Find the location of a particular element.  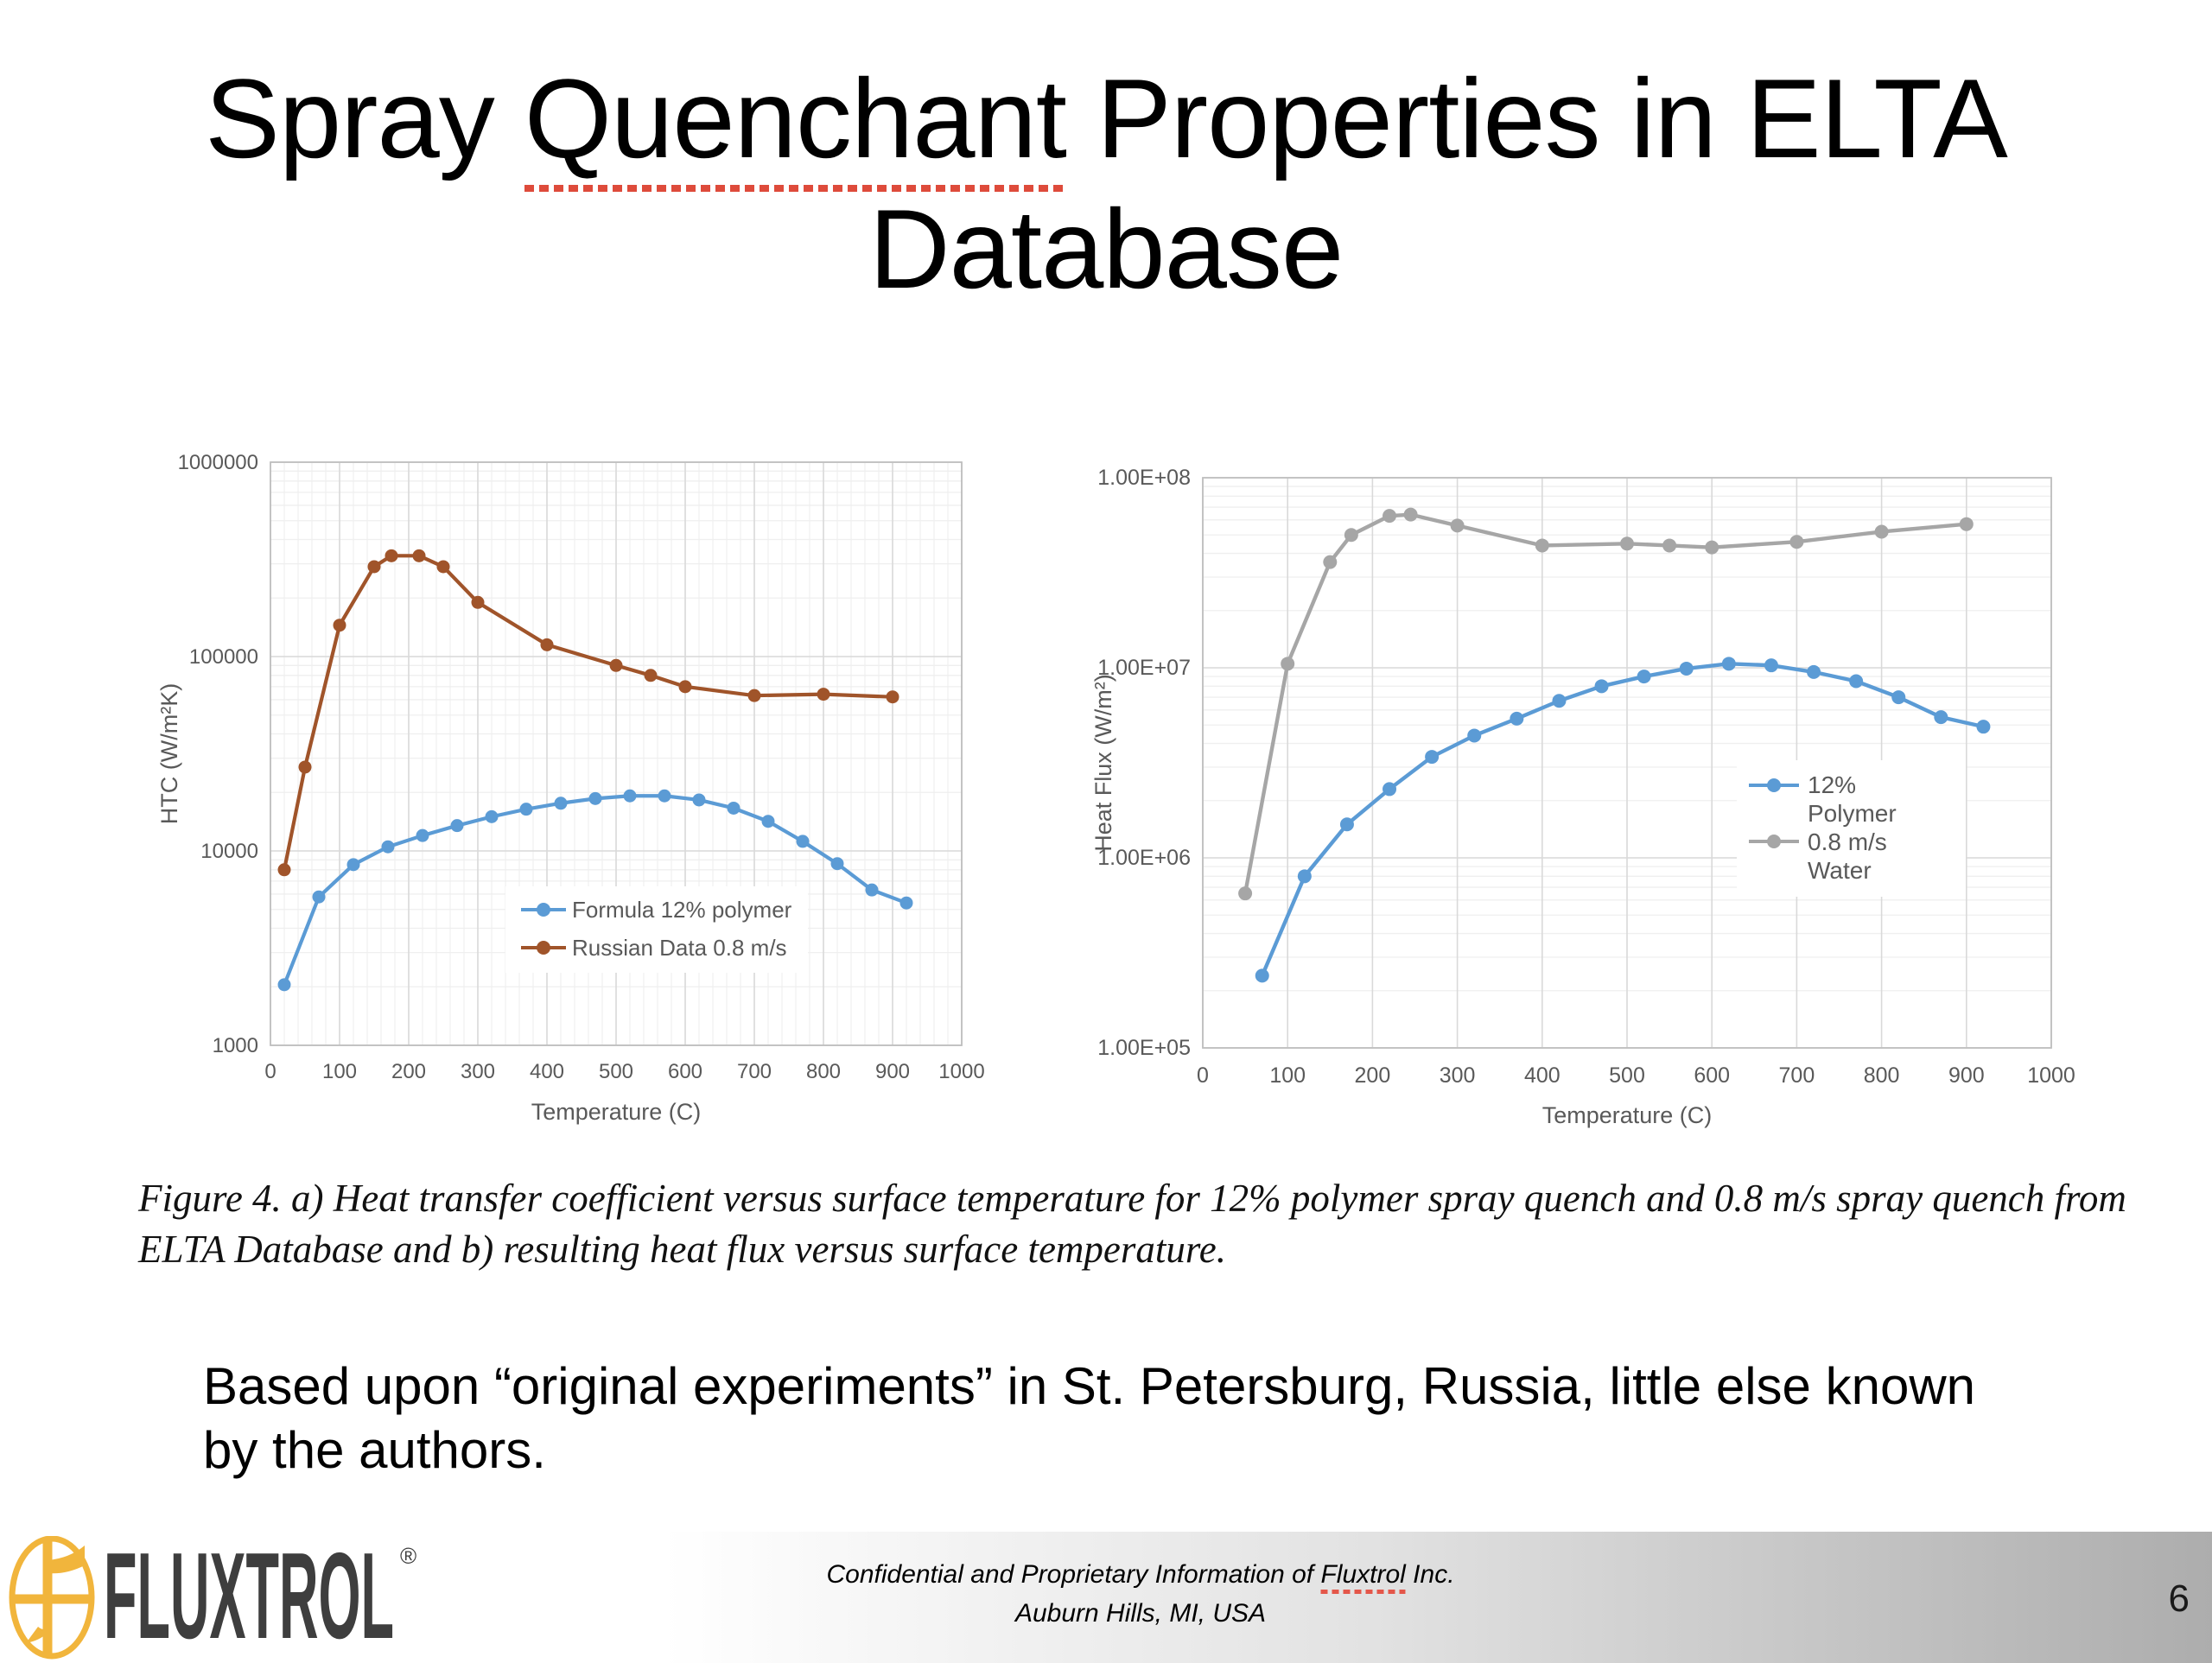

page-number: 6 is located at coordinates (2179, 1599).